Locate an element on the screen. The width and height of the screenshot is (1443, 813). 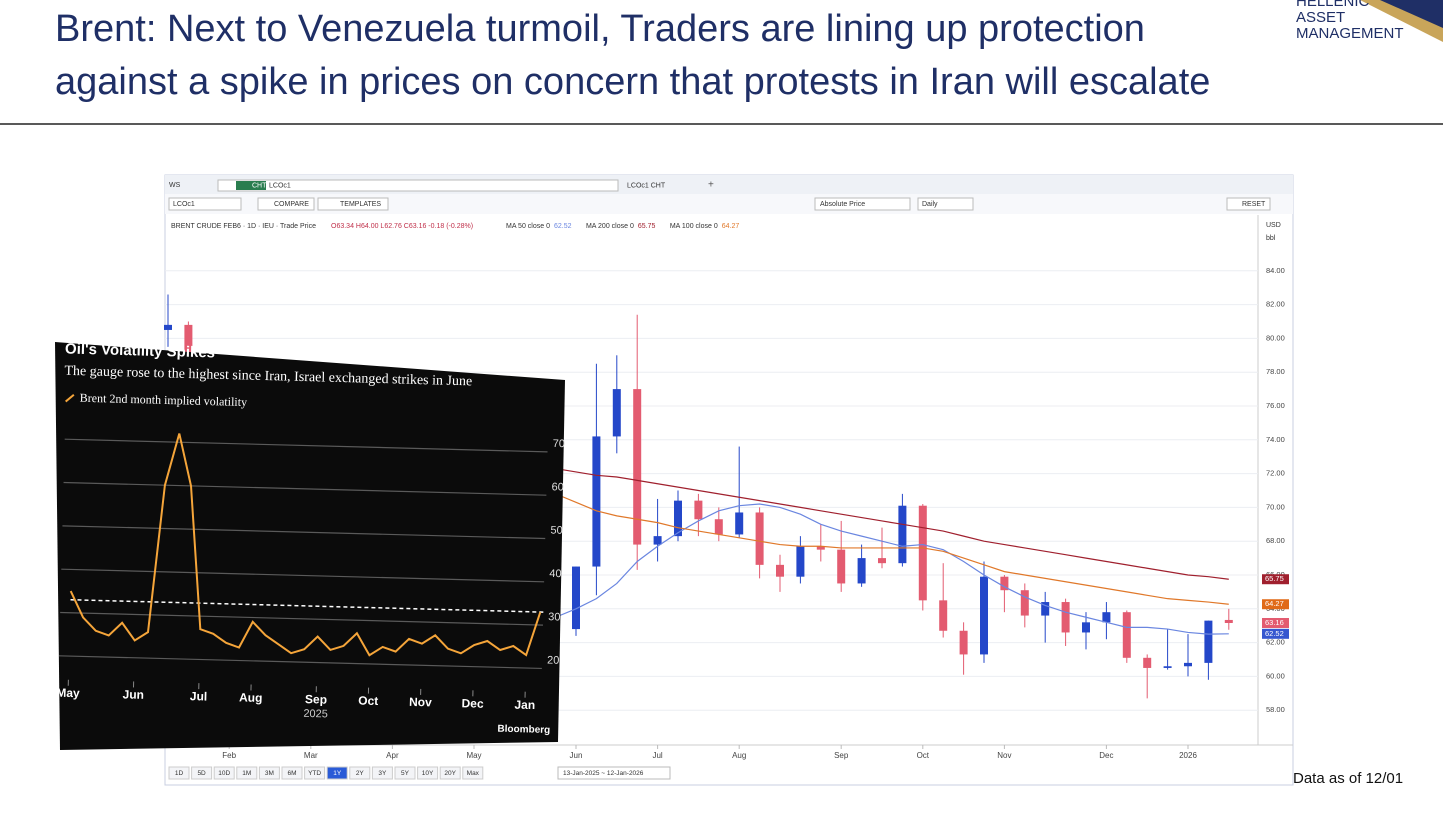
y-tick-label: 30 is located at coordinates (554, 617).